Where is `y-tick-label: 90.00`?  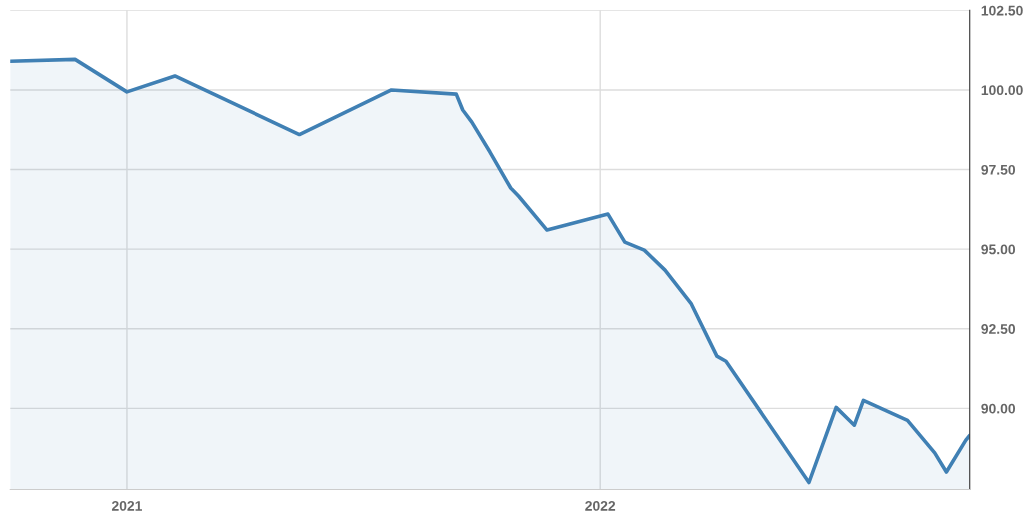 y-tick-label: 90.00 is located at coordinates (998, 408).